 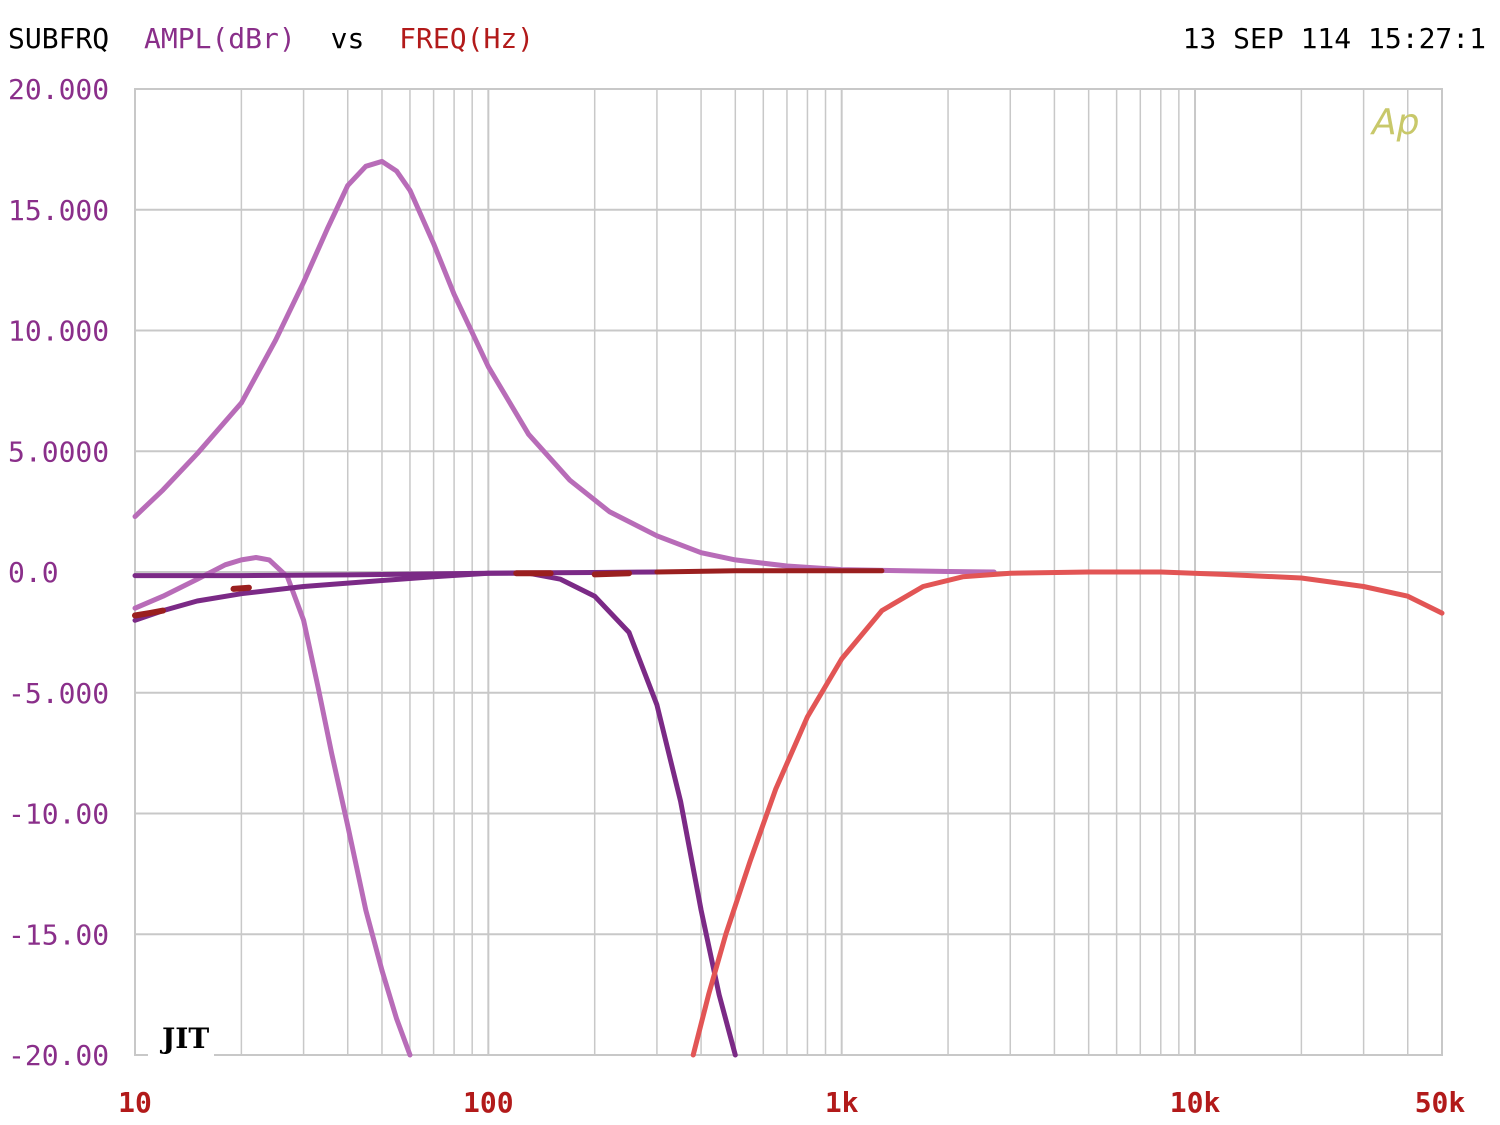 What do you see at coordinates (58, 693) in the screenshot?
I see `y-tick-label: -5.000` at bounding box center [58, 693].